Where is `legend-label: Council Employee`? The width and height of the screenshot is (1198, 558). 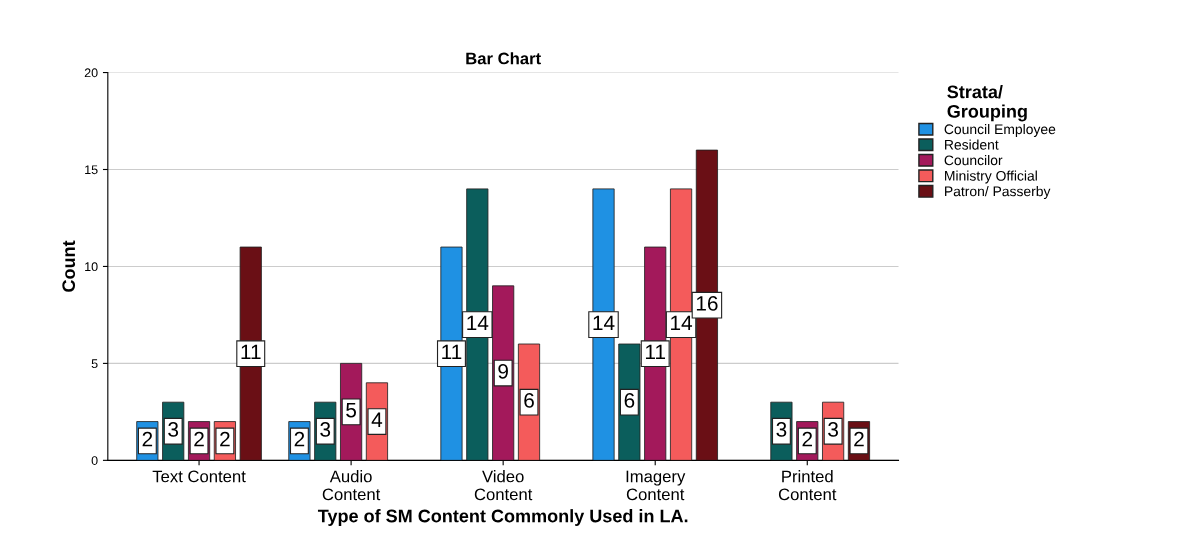 legend-label: Council Employee is located at coordinates (1000, 130).